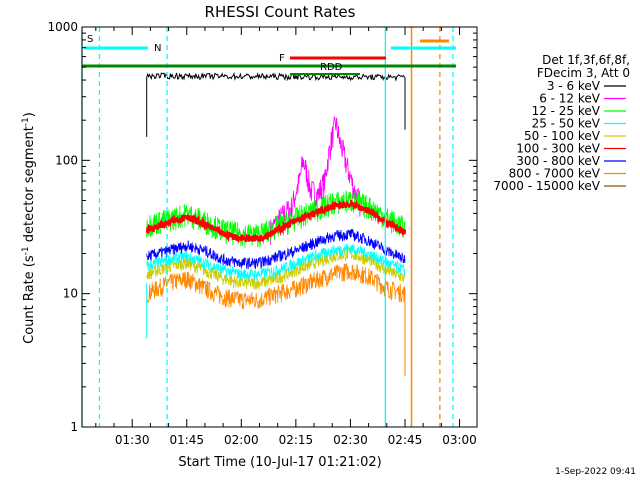 The image size is (640, 480). Describe the element at coordinates (276, 262) in the screenshot. I see `series-25-50-kev-trace` at that location.